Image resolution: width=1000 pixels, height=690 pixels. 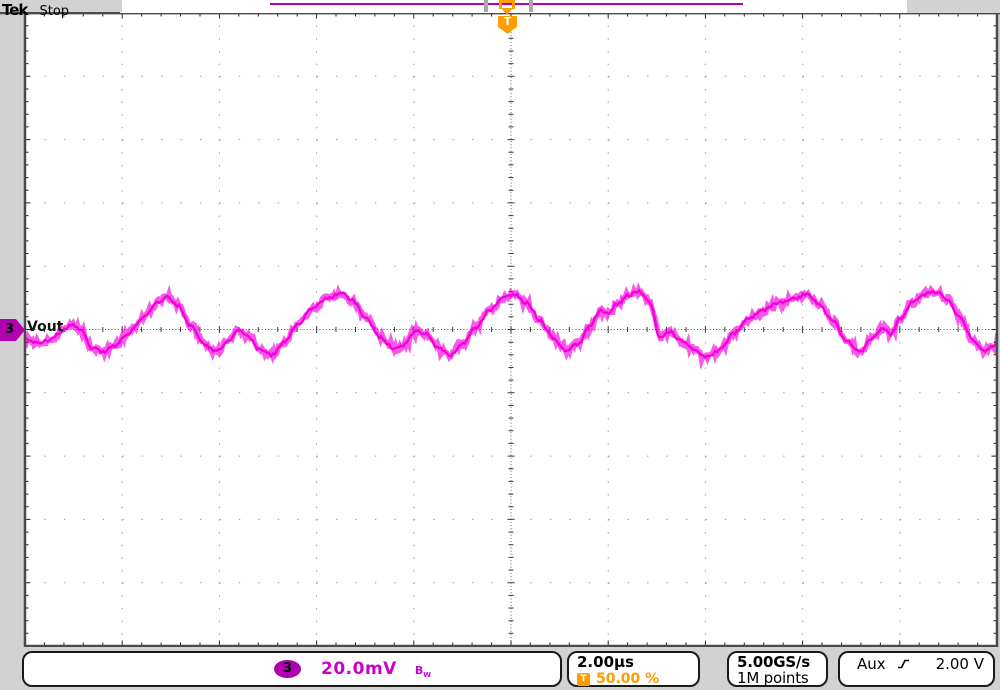 I want to click on trigger-position-flag: T, so click(x=507, y=25).